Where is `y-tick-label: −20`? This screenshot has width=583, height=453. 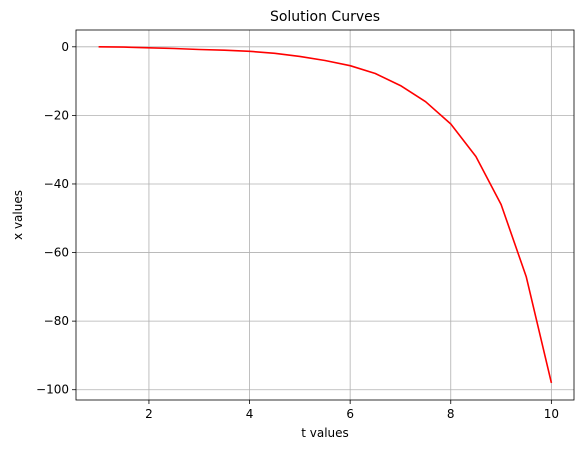 y-tick-label: −20 is located at coordinates (56, 115).